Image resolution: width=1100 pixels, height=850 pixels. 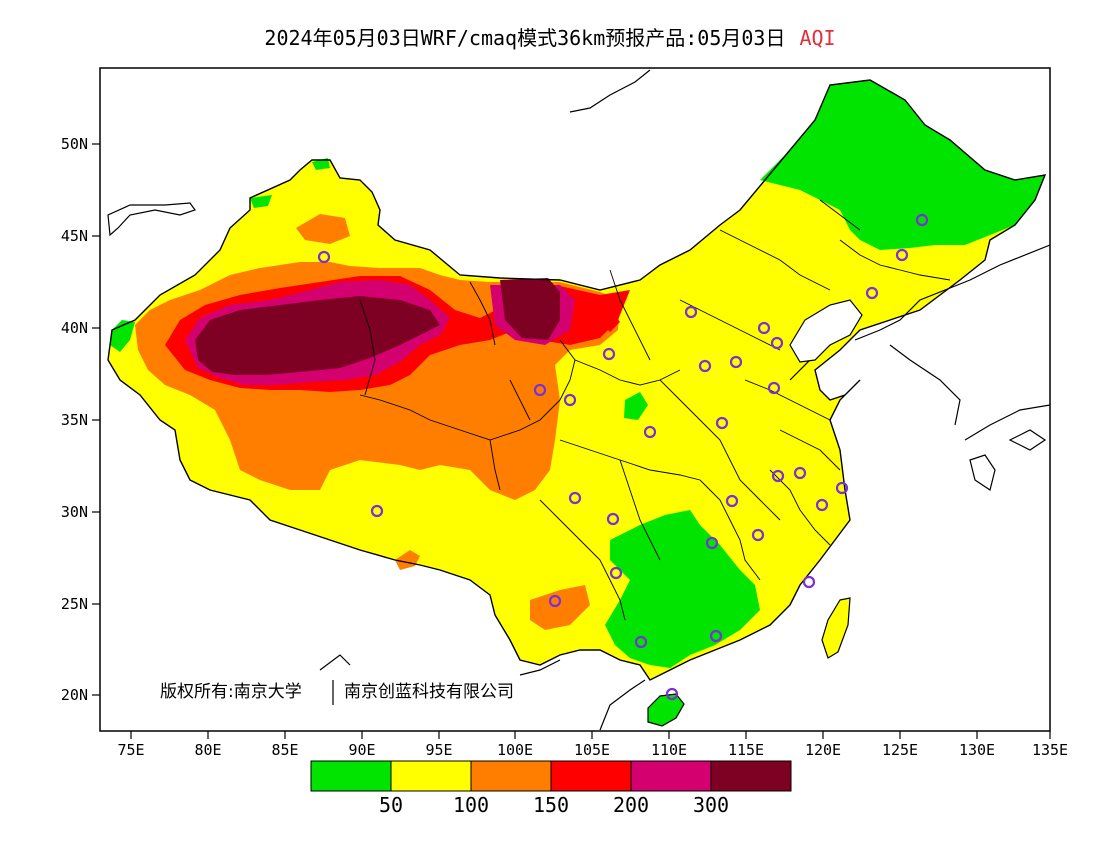 What do you see at coordinates (515, 750) in the screenshot?
I see `lon-tick-label: 100E` at bounding box center [515, 750].